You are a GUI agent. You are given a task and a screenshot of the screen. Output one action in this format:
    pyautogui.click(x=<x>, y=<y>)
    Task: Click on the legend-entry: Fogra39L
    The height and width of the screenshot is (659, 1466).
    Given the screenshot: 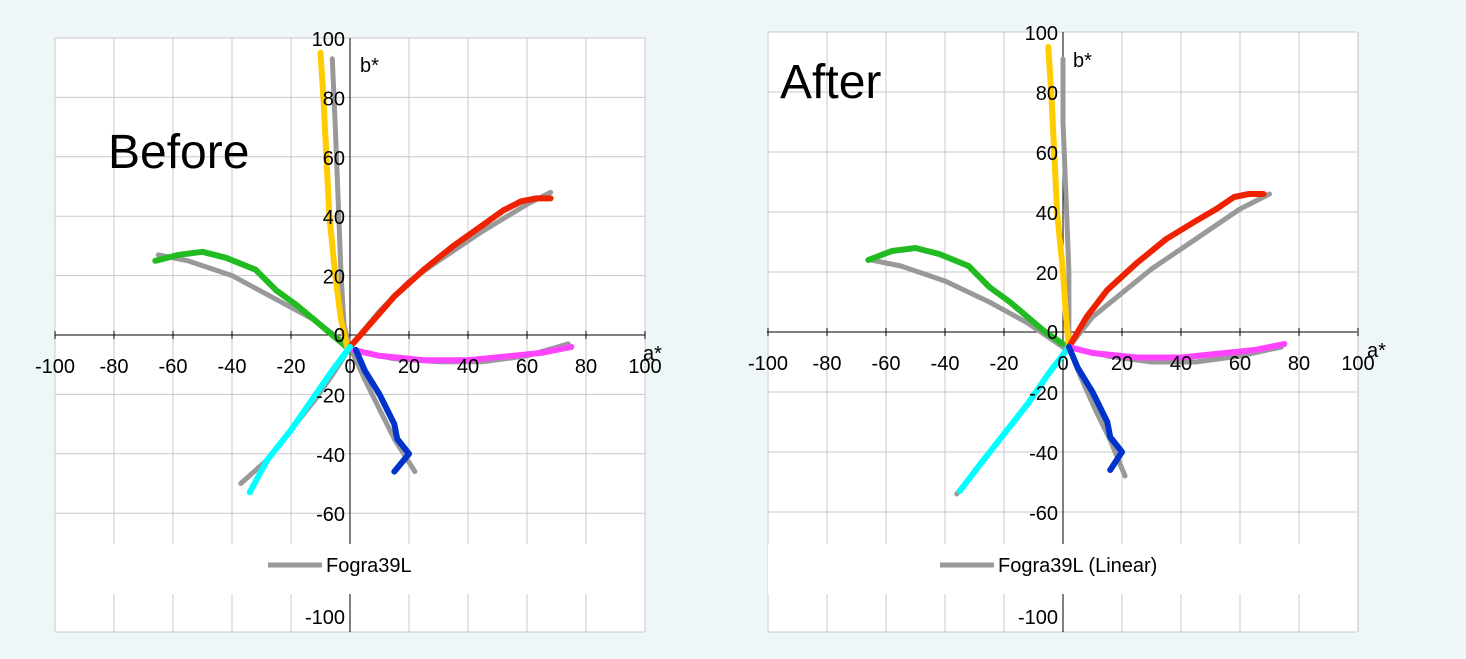 What is the action you would take?
    pyautogui.click(x=369, y=566)
    